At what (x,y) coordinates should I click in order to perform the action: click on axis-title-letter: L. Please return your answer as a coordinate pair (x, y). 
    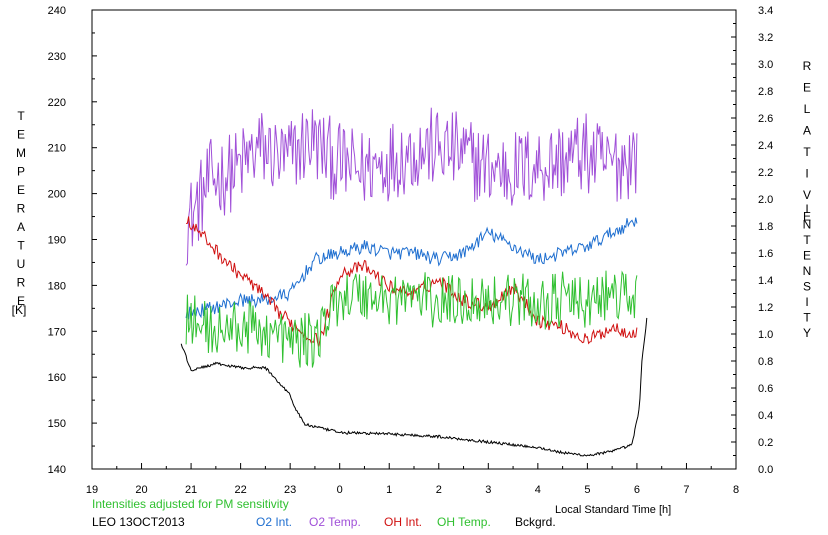
    Looking at the image, I should click on (807, 109).